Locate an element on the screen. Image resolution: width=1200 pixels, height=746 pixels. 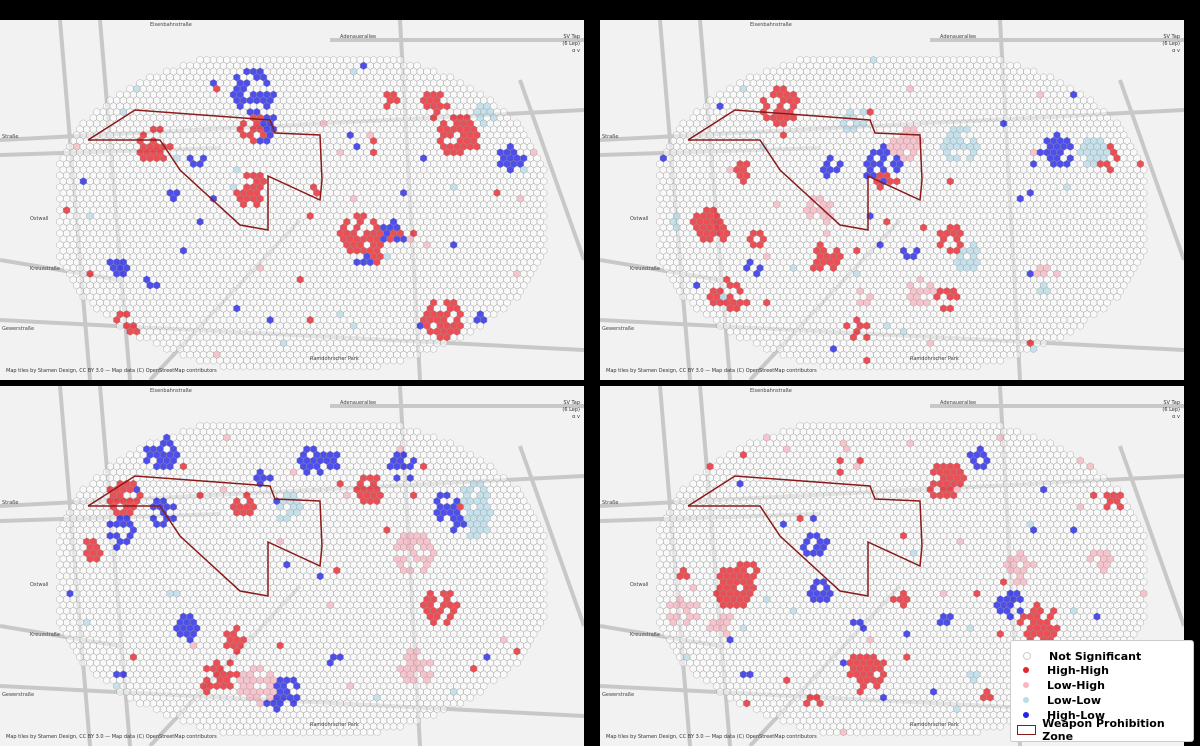
street-label: Ostwall is located at coordinates (39, 585).